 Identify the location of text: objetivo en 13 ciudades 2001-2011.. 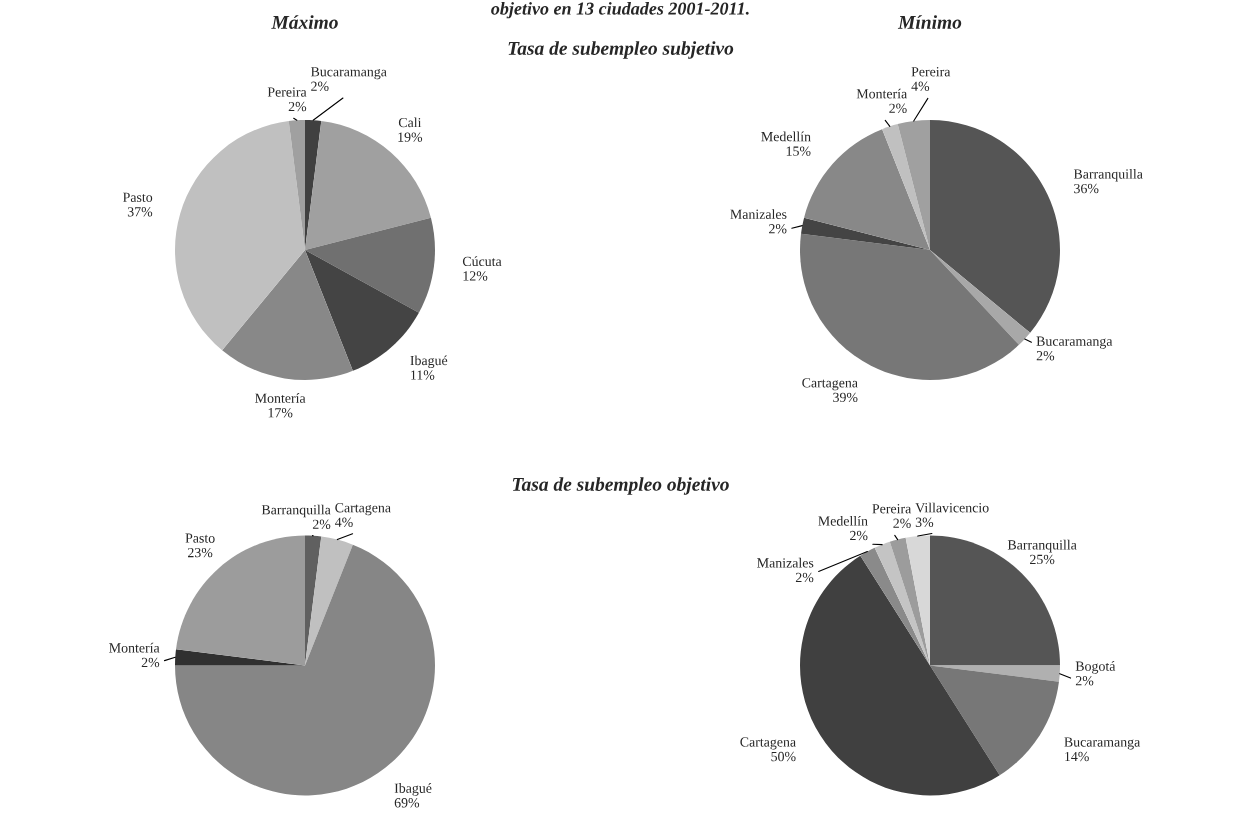
(620, 10).